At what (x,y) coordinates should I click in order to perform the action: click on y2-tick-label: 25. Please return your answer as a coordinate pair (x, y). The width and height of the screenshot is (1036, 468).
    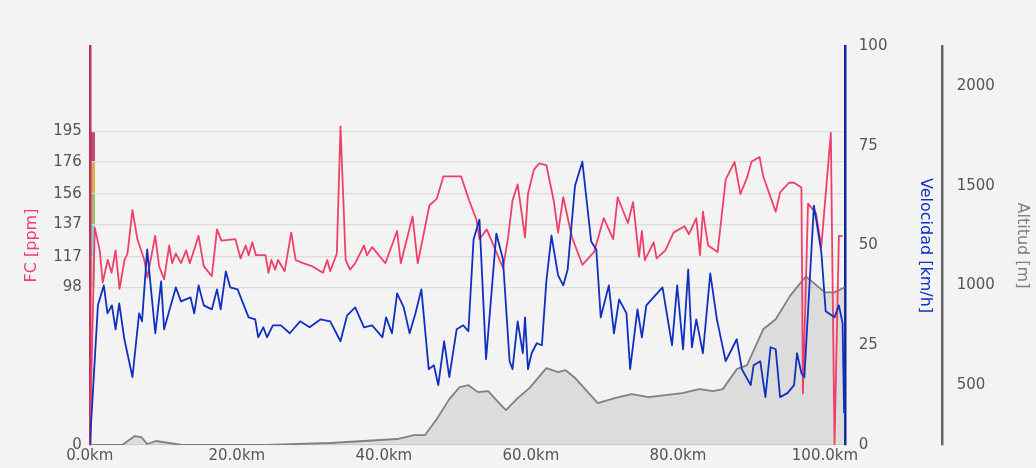
    Looking at the image, I should click on (868, 344).